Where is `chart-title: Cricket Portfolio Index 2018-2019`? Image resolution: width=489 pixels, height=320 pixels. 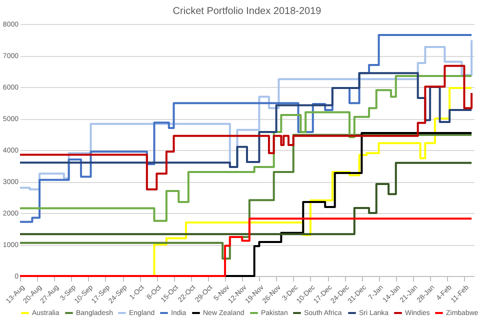 chart-title: Cricket Portfolio Index 2018-2019 is located at coordinates (247, 11).